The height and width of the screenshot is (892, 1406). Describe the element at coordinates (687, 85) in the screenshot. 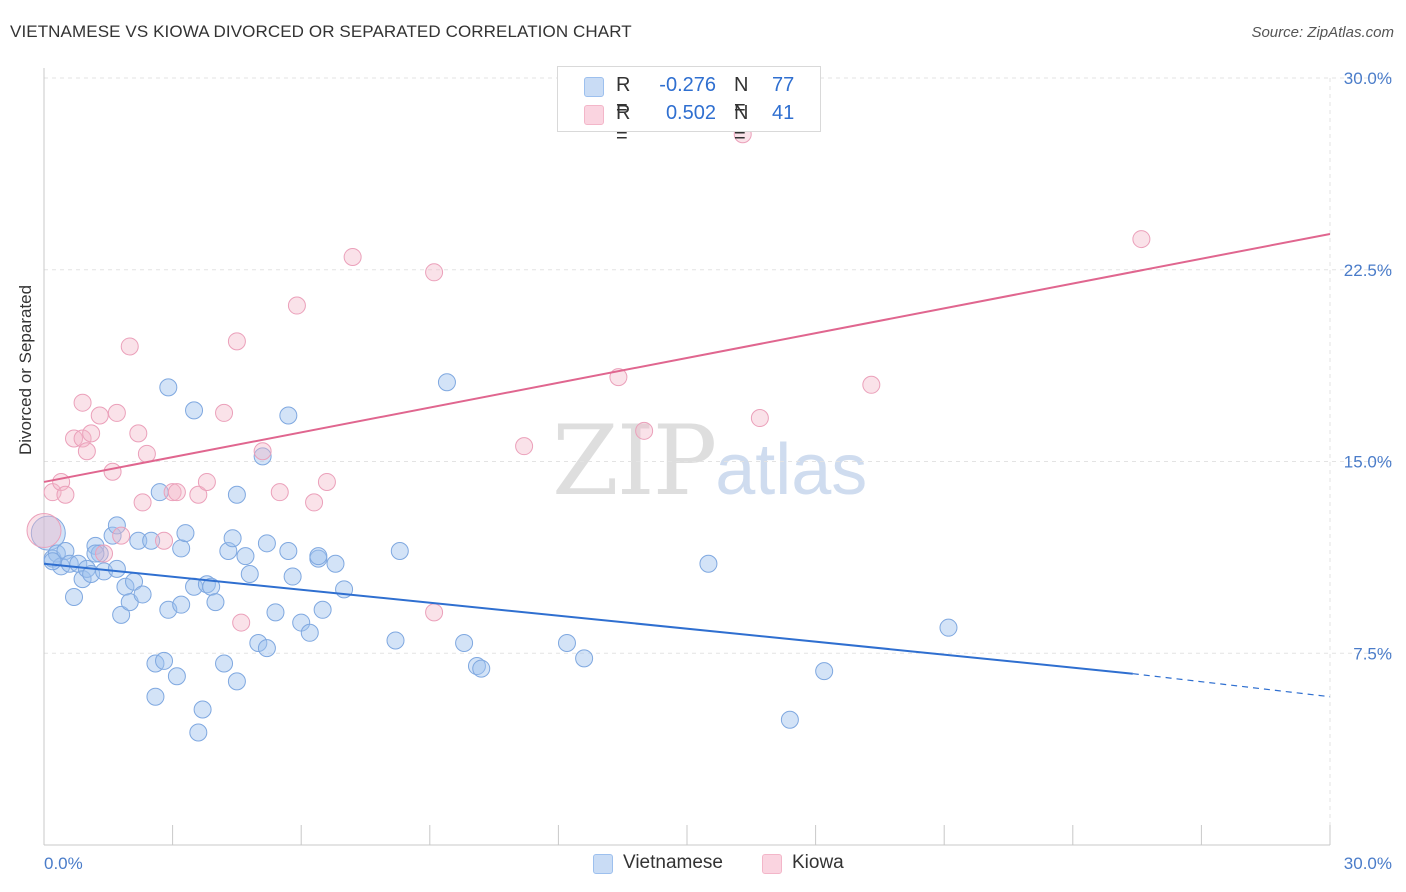

I see `legend-r-value: -0.276` at that location.